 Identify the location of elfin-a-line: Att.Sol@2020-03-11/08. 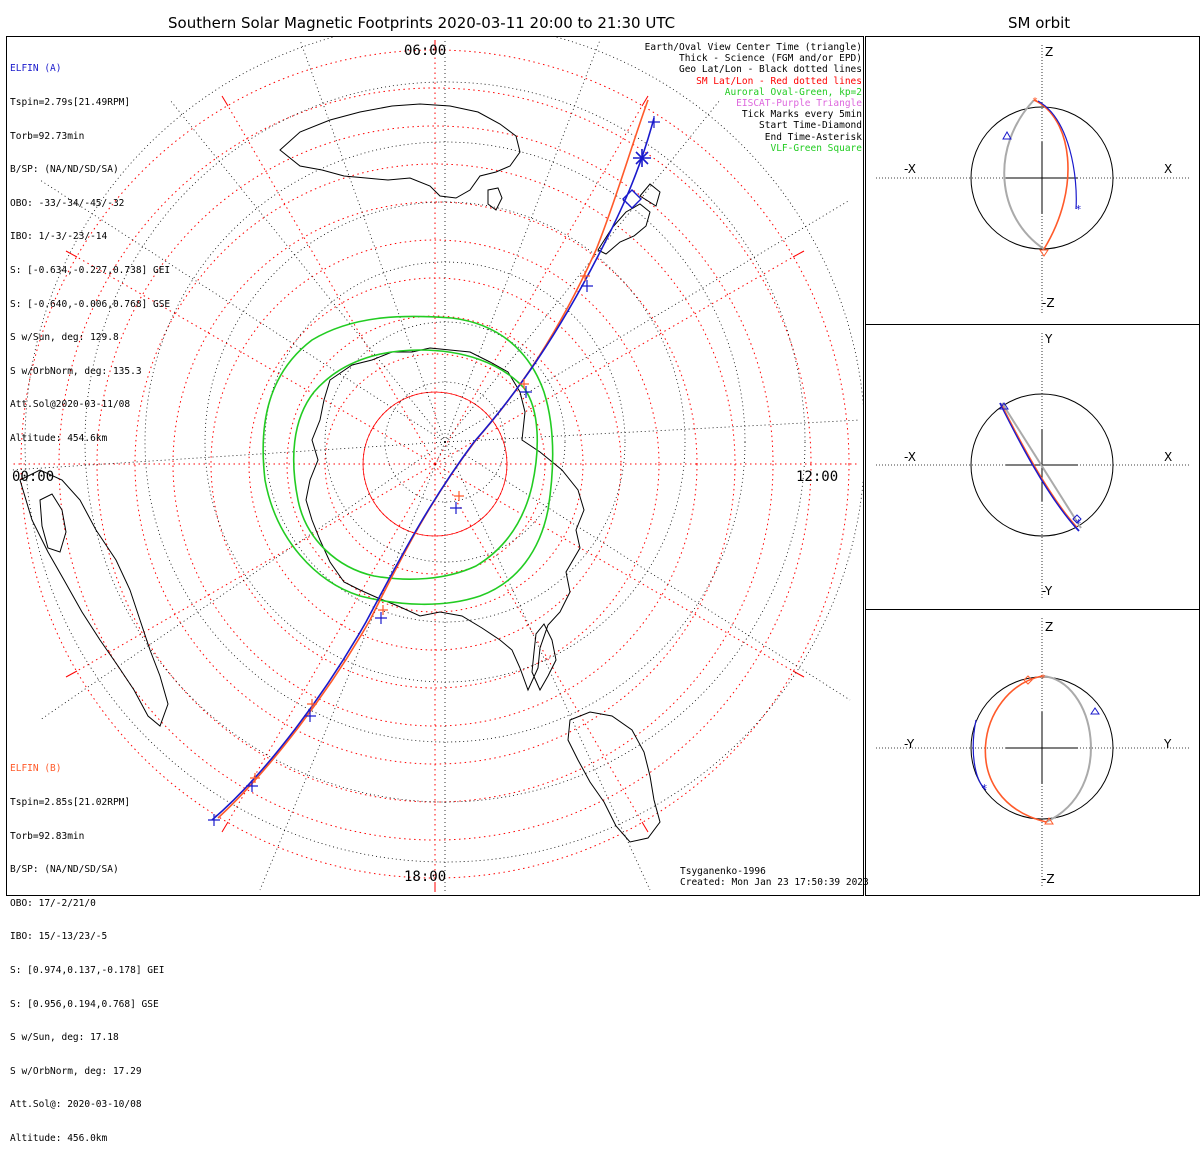
(70, 405).